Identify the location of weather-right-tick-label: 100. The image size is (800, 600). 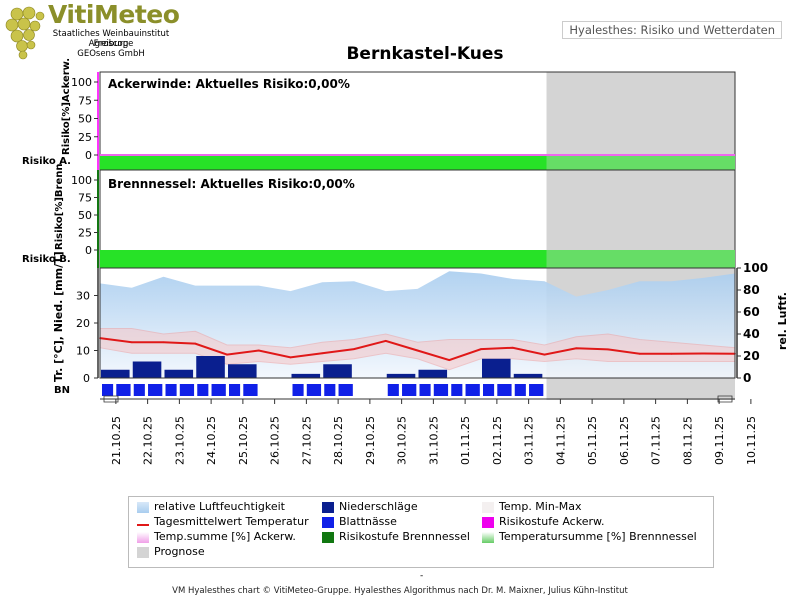
(755, 268).